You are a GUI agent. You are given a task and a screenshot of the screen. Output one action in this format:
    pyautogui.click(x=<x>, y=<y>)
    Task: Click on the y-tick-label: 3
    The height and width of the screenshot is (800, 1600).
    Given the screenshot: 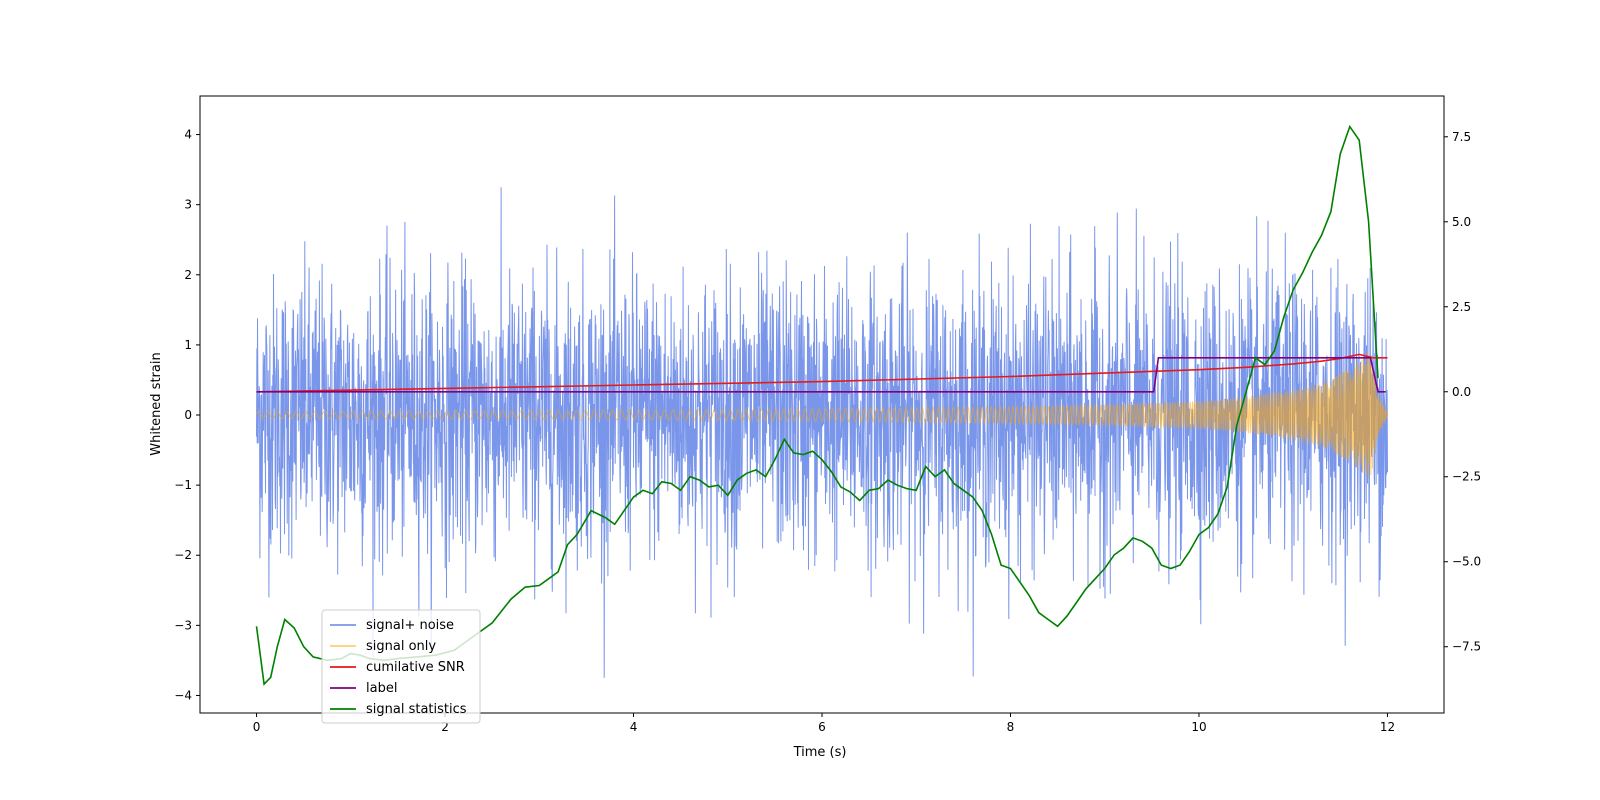 What is the action you would take?
    pyautogui.click(x=188, y=205)
    